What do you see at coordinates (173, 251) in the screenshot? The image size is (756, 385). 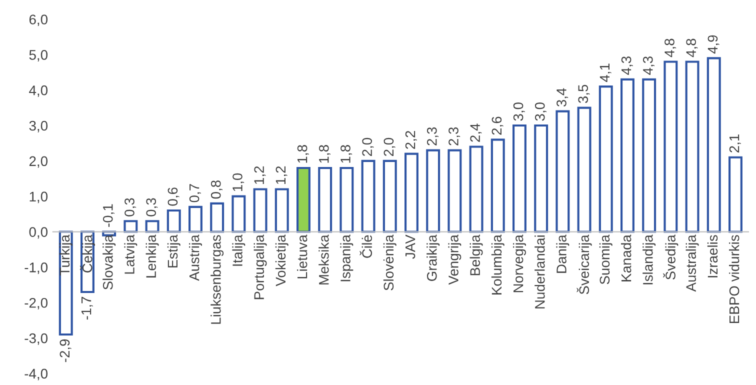 I see `x-tick-label: Estija` at bounding box center [173, 251].